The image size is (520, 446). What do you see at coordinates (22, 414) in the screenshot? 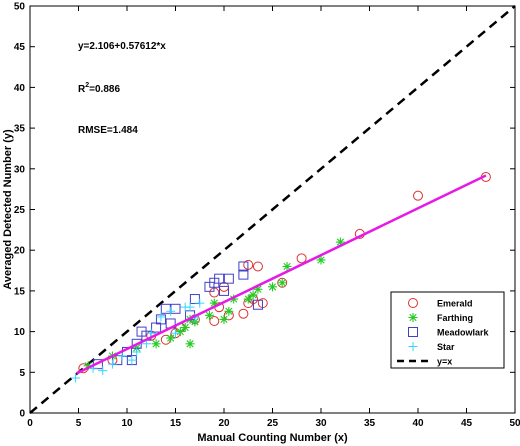
I see `y-tick-label: 0` at bounding box center [22, 414].